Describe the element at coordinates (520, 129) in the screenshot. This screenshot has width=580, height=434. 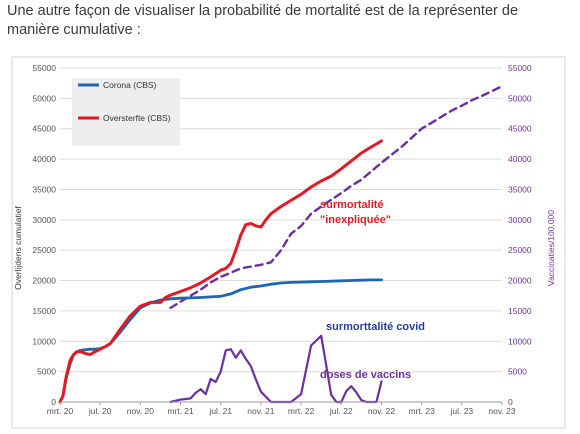
I see `y-tick-right-9: 45000` at that location.